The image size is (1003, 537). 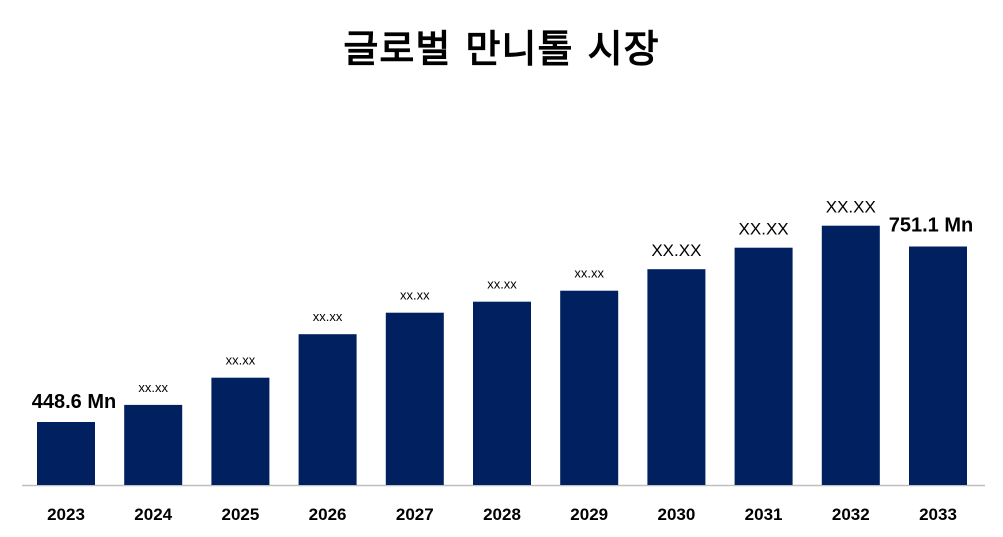 What do you see at coordinates (153, 514) in the screenshot?
I see `x-tick-2024: 2024` at bounding box center [153, 514].